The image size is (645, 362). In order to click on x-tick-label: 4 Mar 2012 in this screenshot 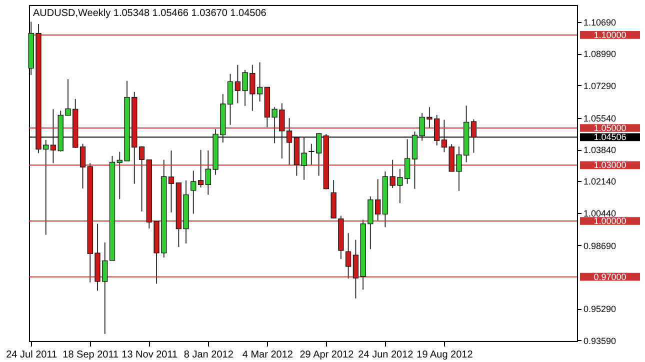, I will do `click(268, 355)`.